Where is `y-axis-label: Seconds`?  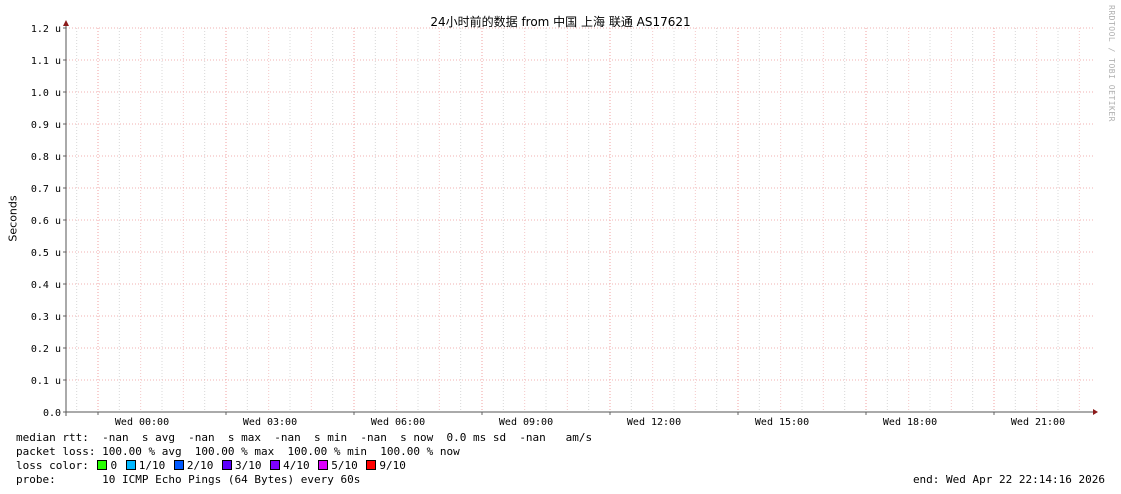
y-axis-label: Seconds is located at coordinates (13, 218).